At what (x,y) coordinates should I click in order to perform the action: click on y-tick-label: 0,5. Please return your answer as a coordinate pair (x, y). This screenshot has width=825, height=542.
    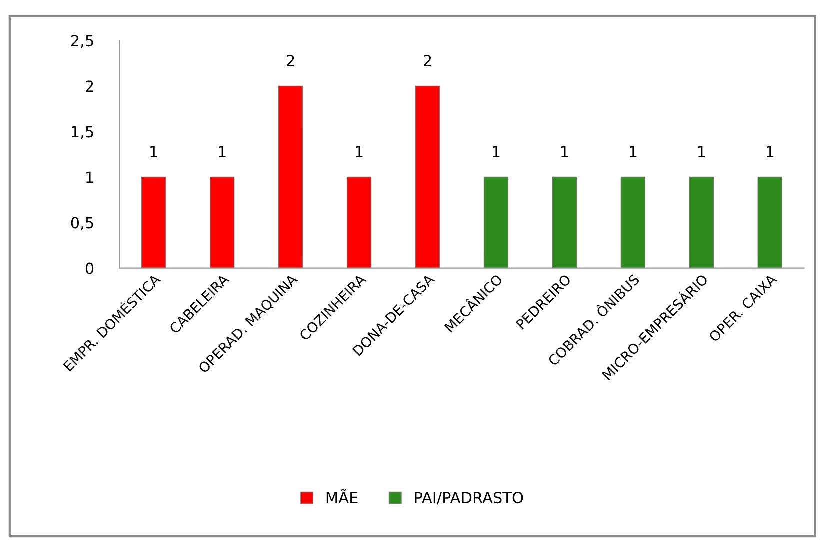
    Looking at the image, I should click on (82, 223).